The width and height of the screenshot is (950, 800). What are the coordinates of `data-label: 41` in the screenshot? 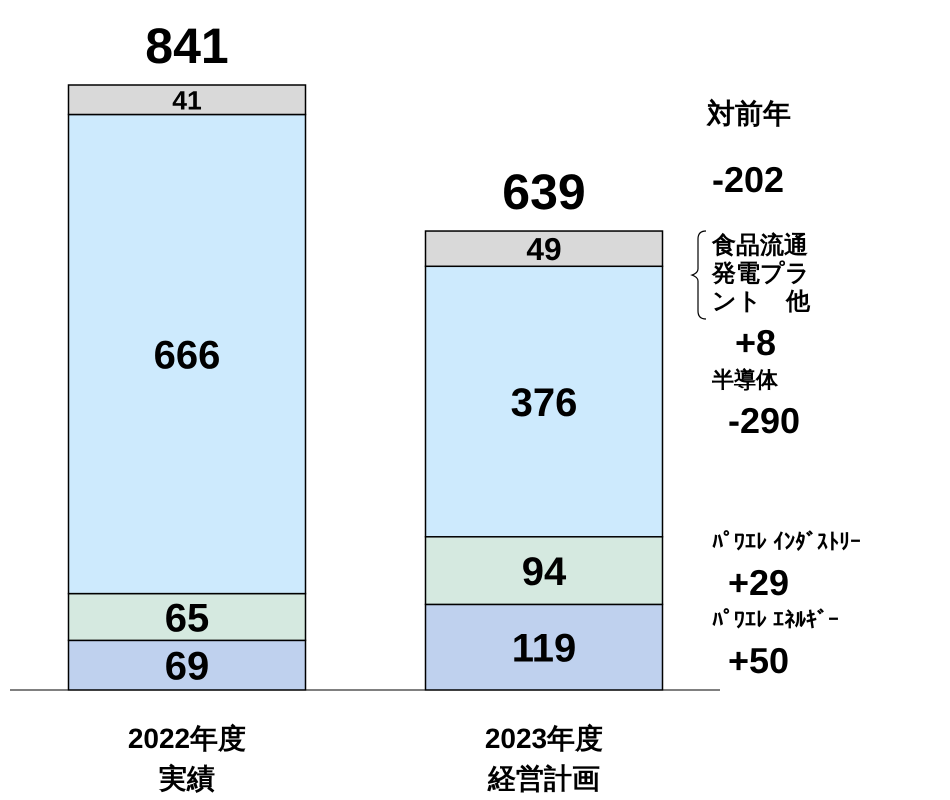 It's located at (187, 100).